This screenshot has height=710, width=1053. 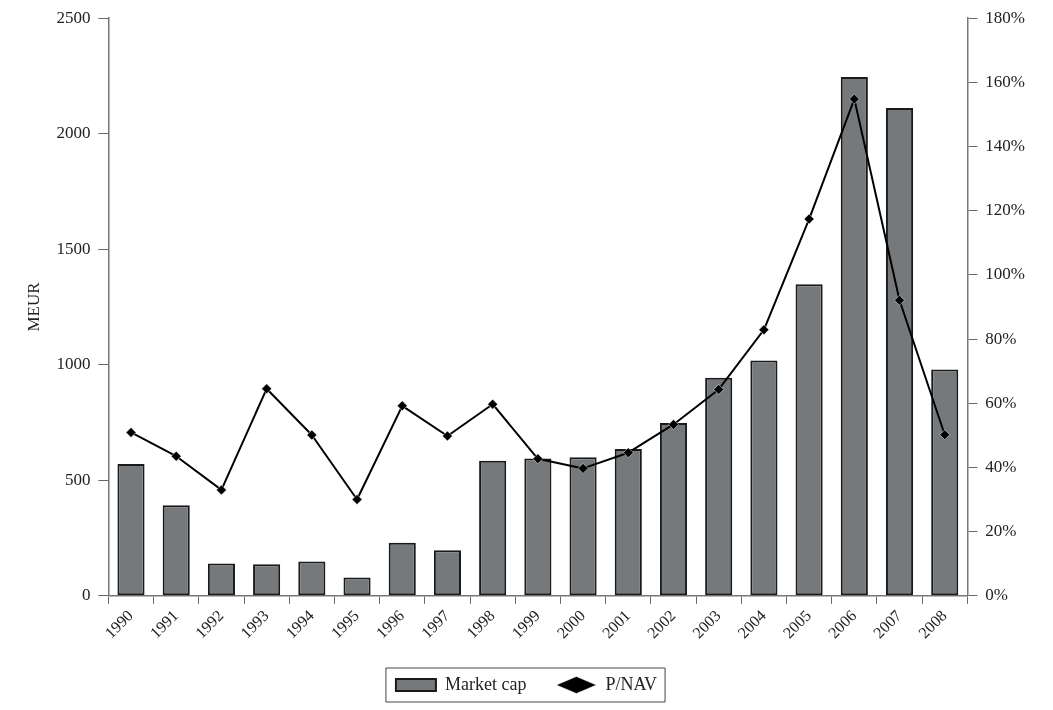 I want to click on y-tick-label: 2000, so click(x=73, y=133).